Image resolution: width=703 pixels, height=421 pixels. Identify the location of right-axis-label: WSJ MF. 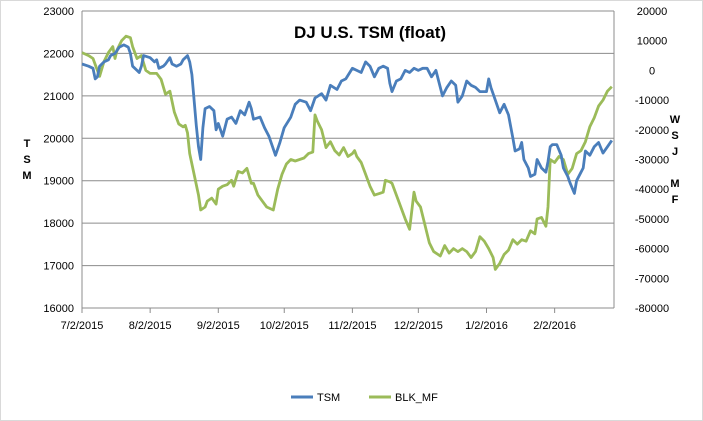
(675, 160).